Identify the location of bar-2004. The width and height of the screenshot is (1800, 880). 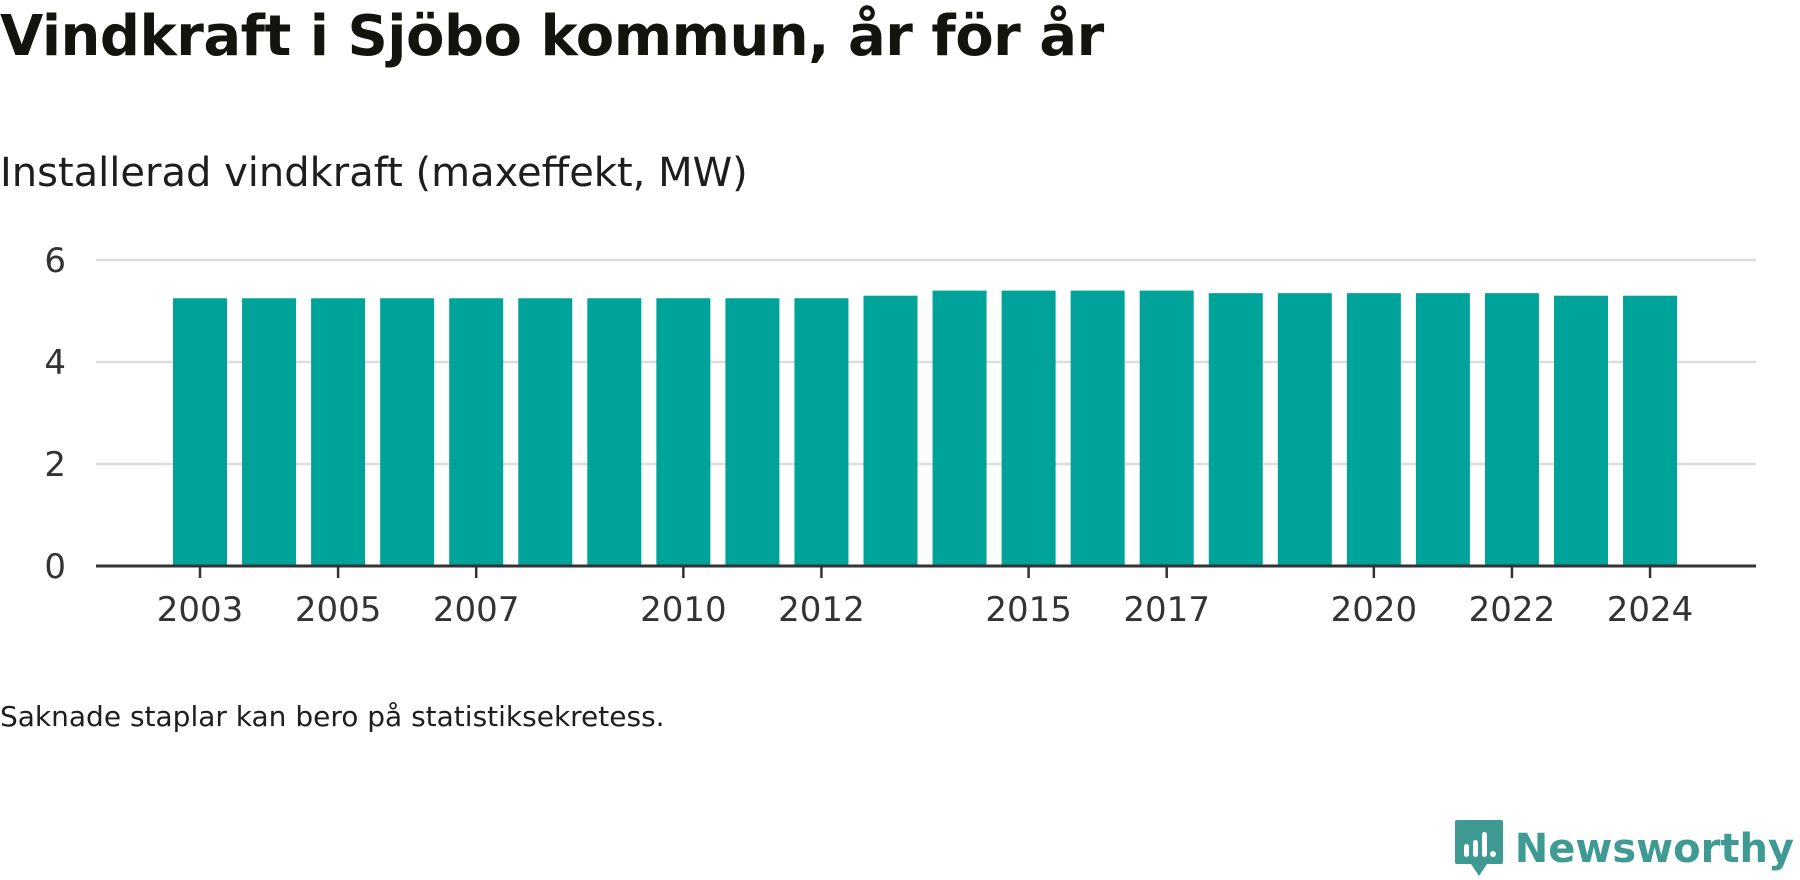
(269, 432).